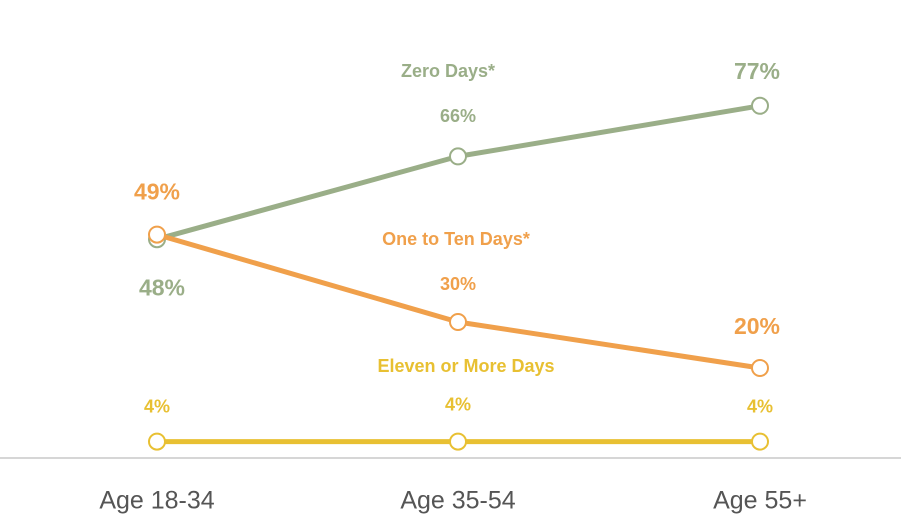 The height and width of the screenshot is (528, 901). What do you see at coordinates (760, 501) in the screenshot?
I see `x-tick-label: Age 55+` at bounding box center [760, 501].